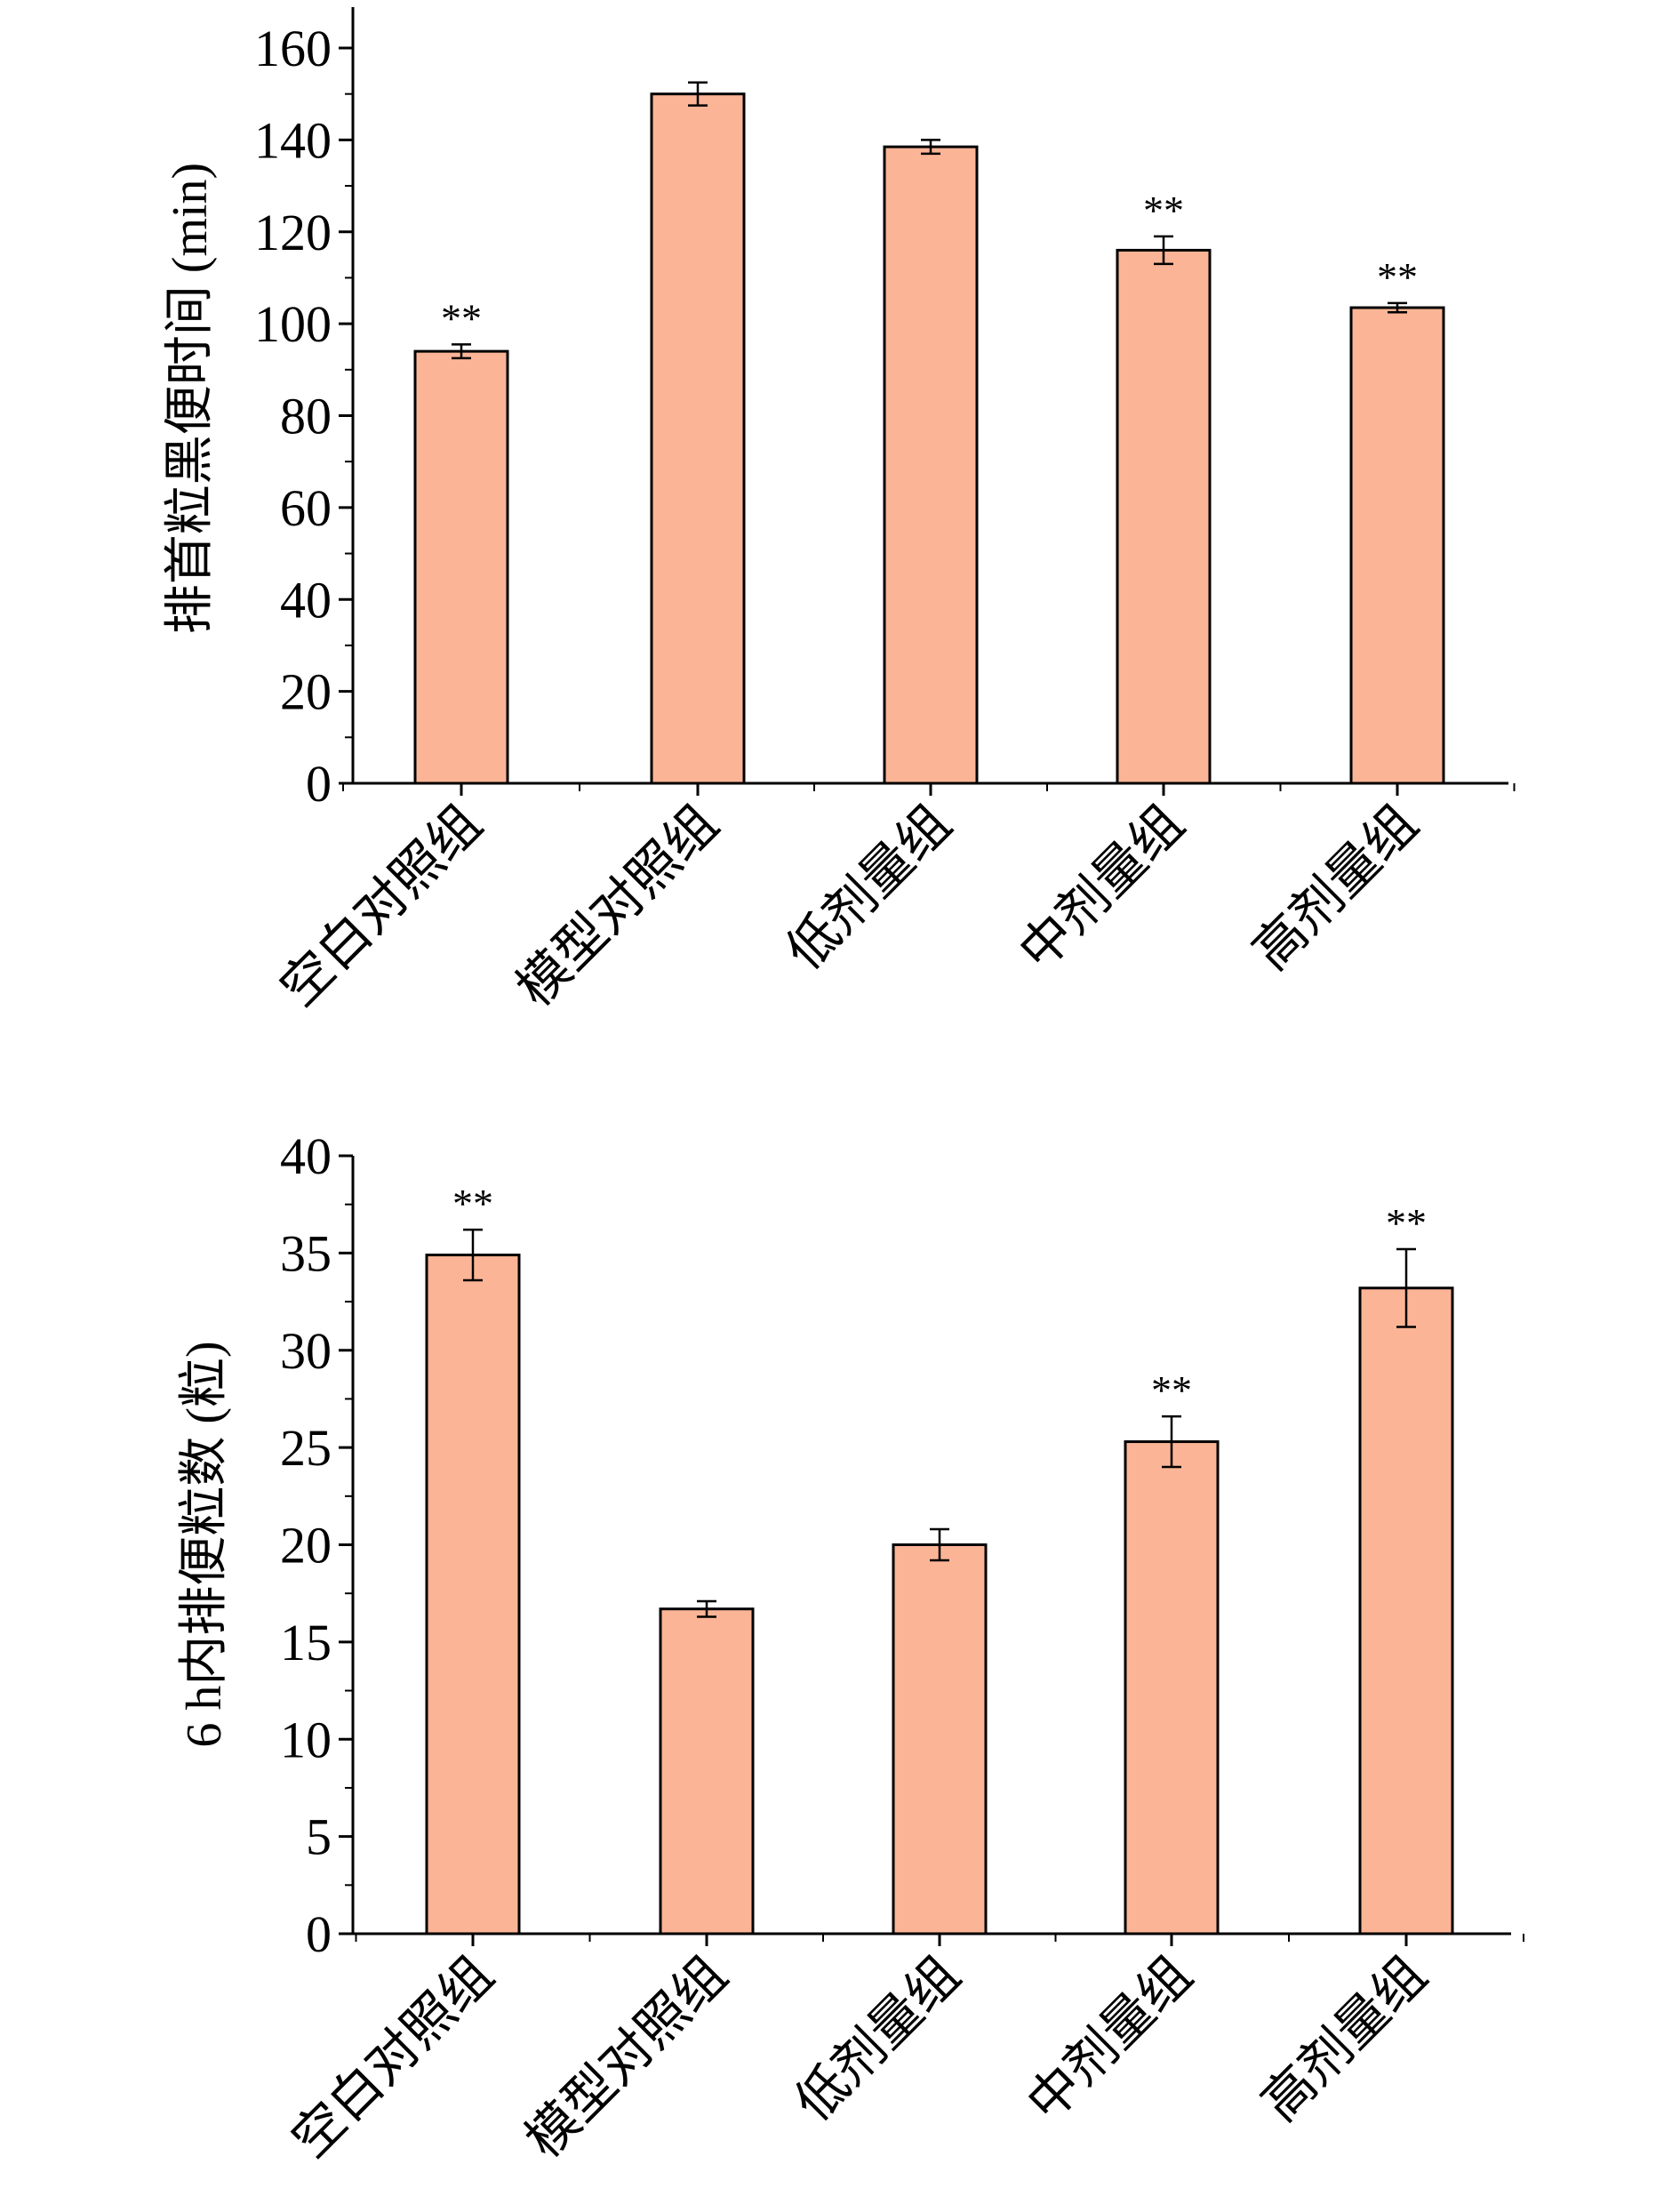 Image resolution: width=1680 pixels, height=2204 pixels. Describe the element at coordinates (293, 232) in the screenshot. I see `y-tick-label: 120` at that location.